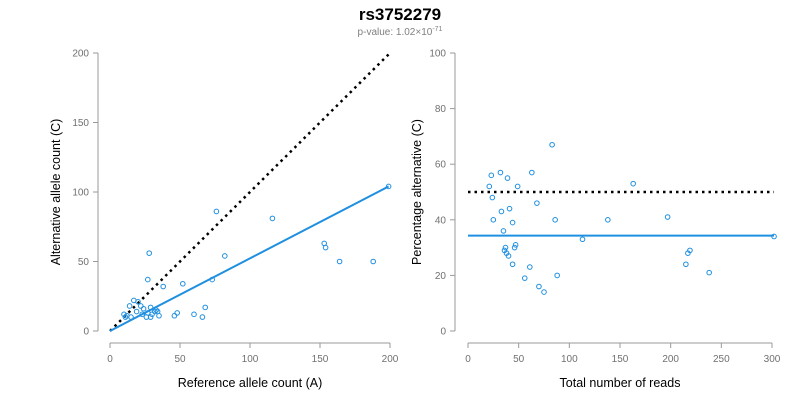 Image resolution: width=800 pixels, height=400 pixels. I want to click on y-tick-label: 40, so click(441, 220).